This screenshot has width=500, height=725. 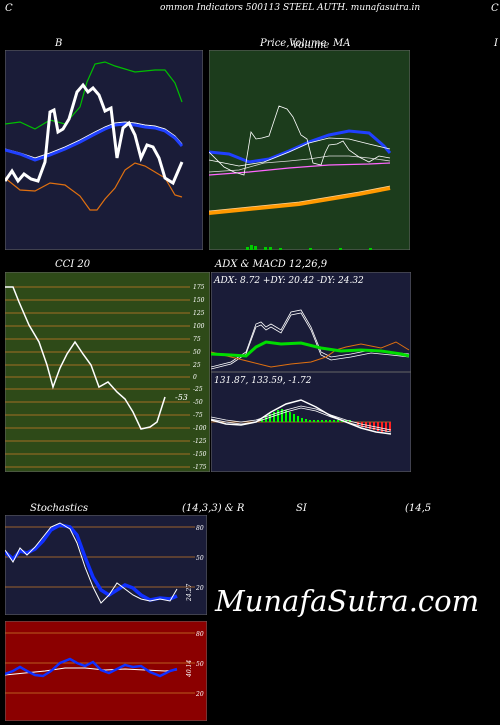 What do you see at coordinates (195, 377) in the screenshot?
I see `cci-tick: 0` at bounding box center [195, 377].